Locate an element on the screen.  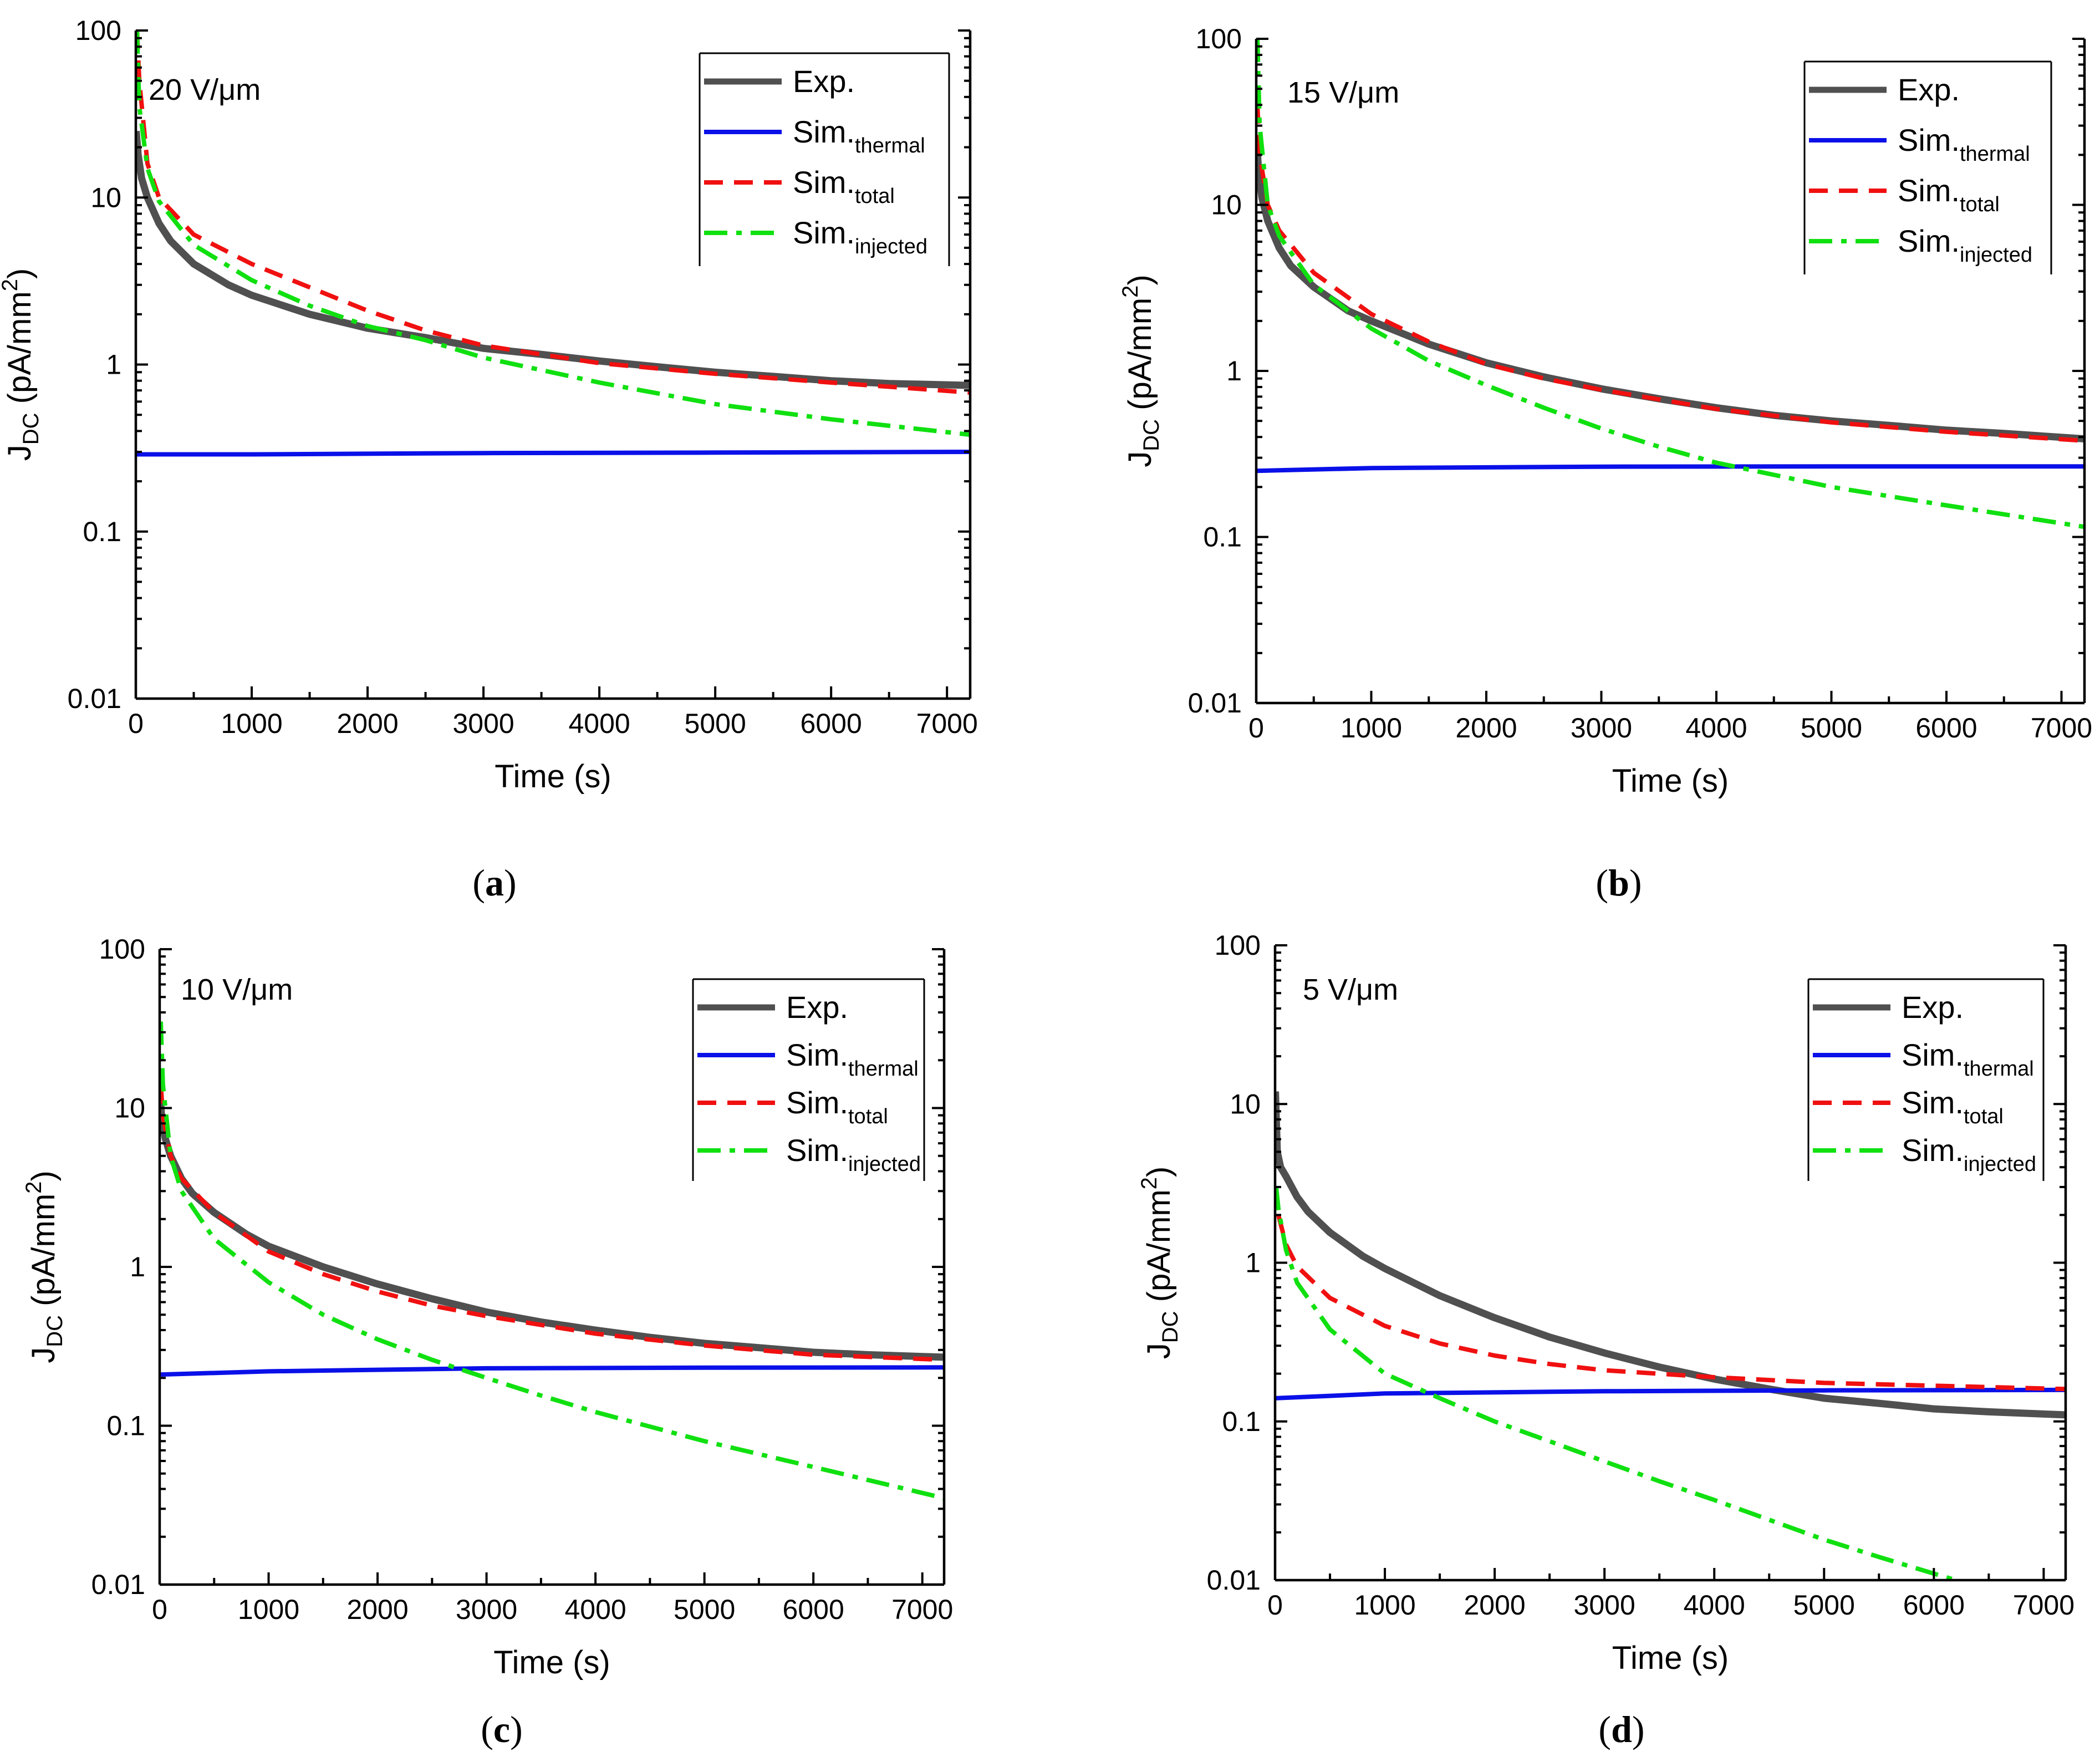
legend-label-sub: thermal is located at coordinates (883, 1069).